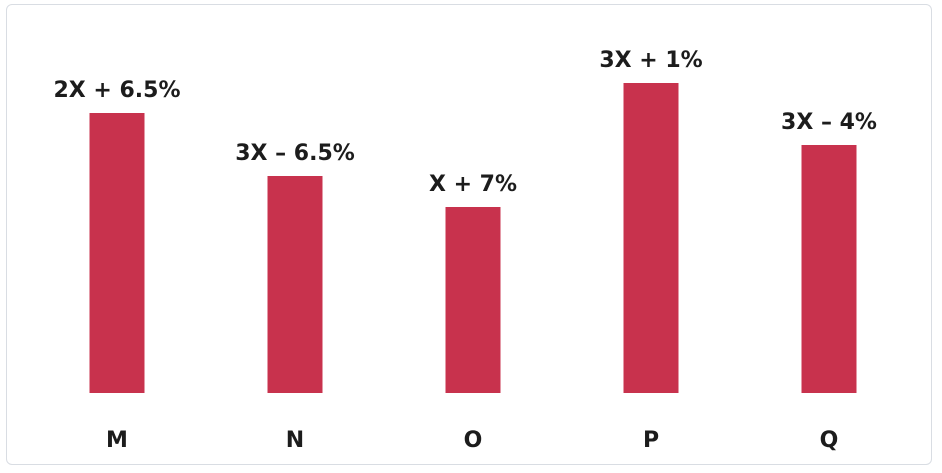 The image size is (942, 473). Describe the element at coordinates (473, 300) in the screenshot. I see `bar-o` at that location.